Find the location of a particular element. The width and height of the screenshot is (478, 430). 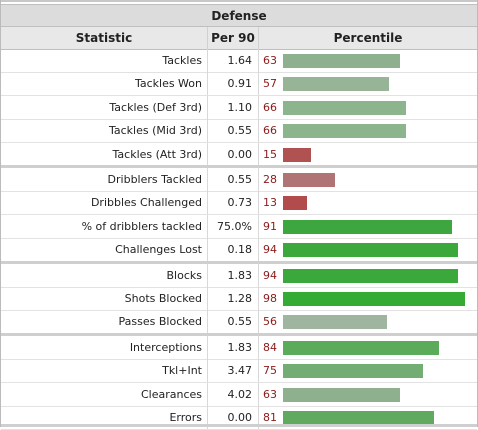

table-row: Dribbles Challenged 0.73 13 is located at coordinates (239, 203).